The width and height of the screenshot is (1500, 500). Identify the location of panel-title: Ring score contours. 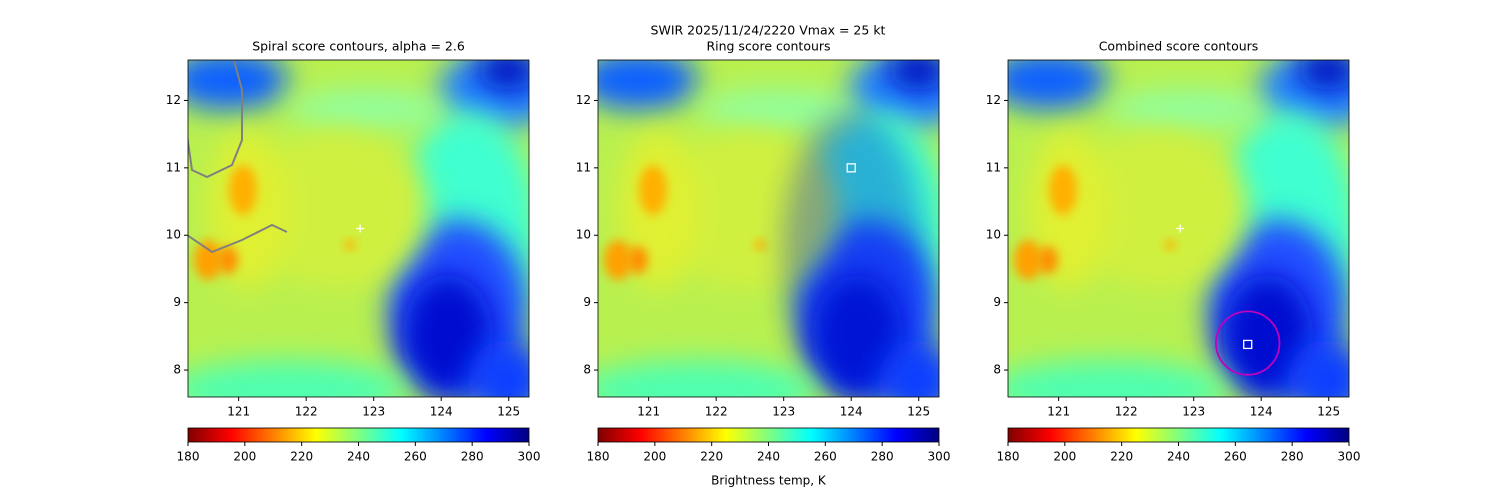
(768, 46).